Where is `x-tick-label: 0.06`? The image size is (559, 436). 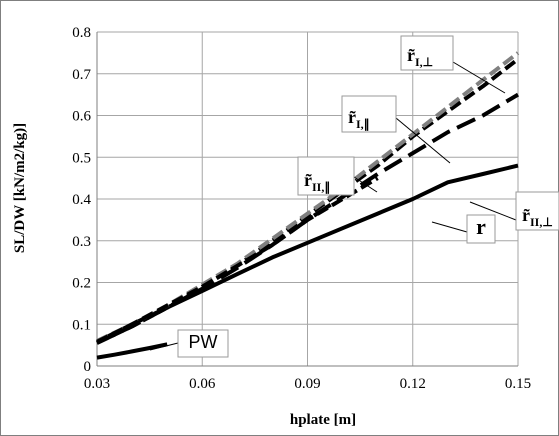
x-tick-label: 0.06 is located at coordinates (202, 384).